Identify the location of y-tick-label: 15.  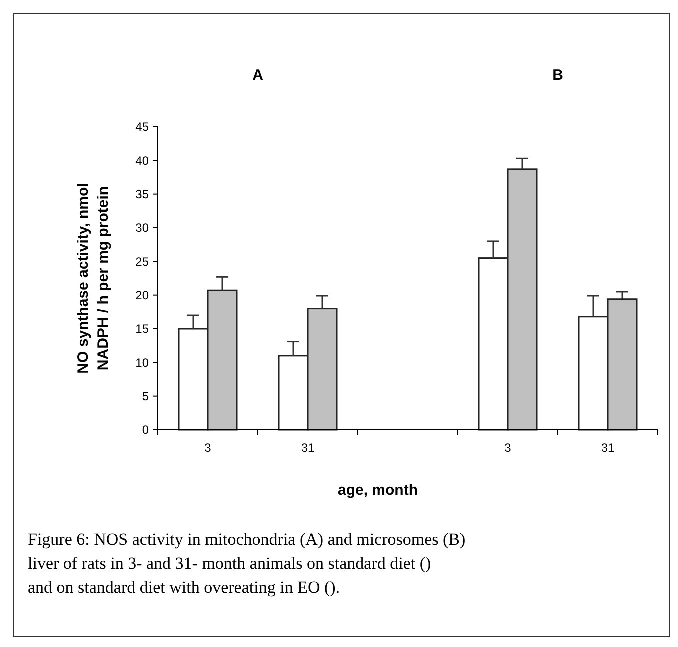
(143, 329).